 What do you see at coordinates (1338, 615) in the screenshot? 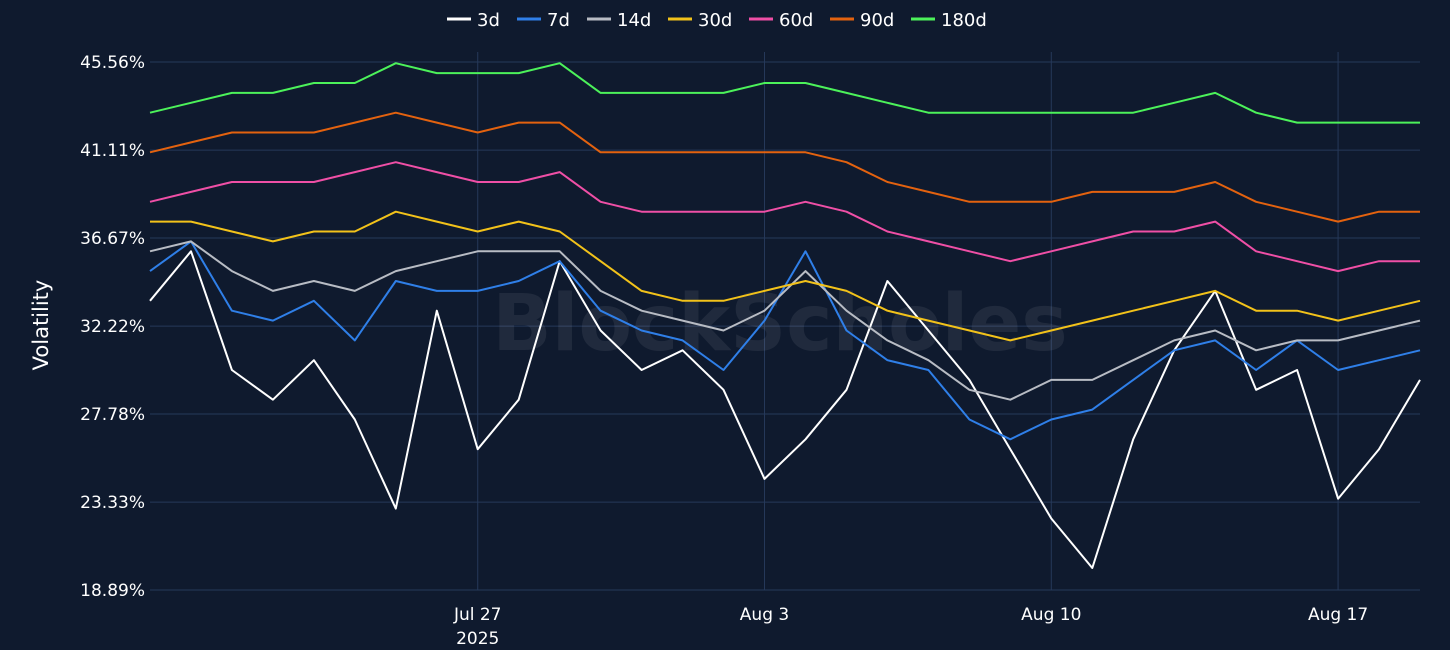
I see `x-tick-label: Aug 17` at bounding box center [1338, 615].